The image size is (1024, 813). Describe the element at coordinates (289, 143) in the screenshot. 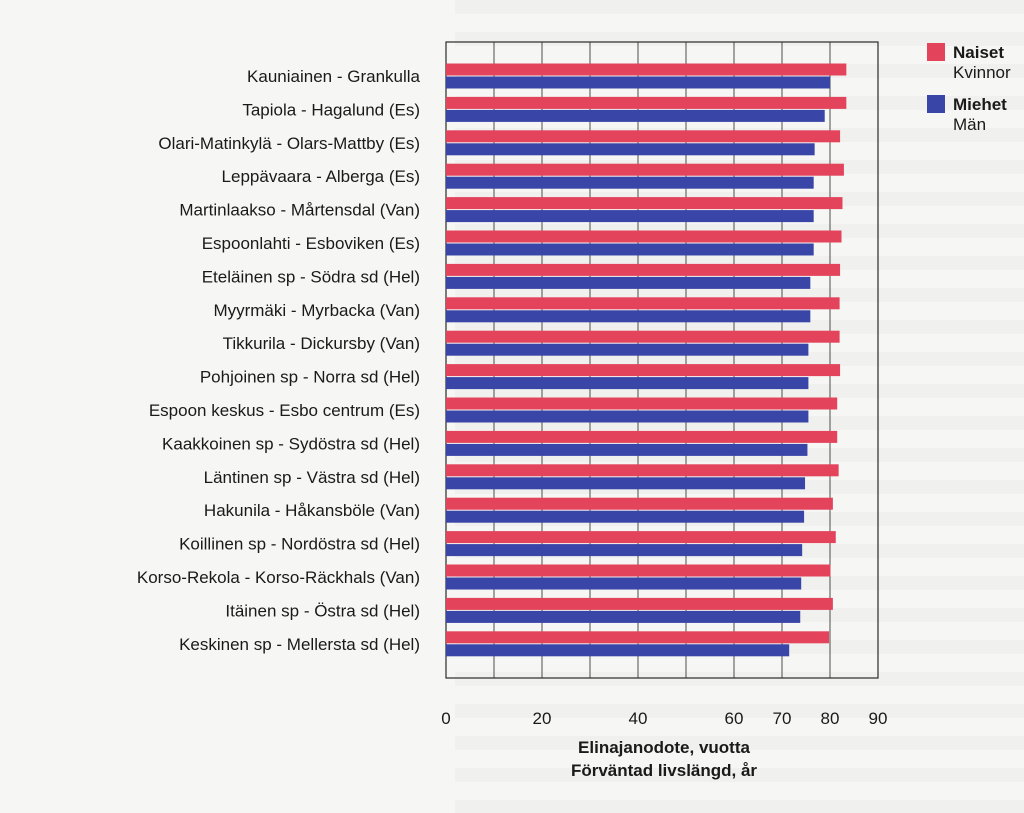

I see `category-label: Olari-Matinkylä - Olars-Mattby (Es)` at that location.